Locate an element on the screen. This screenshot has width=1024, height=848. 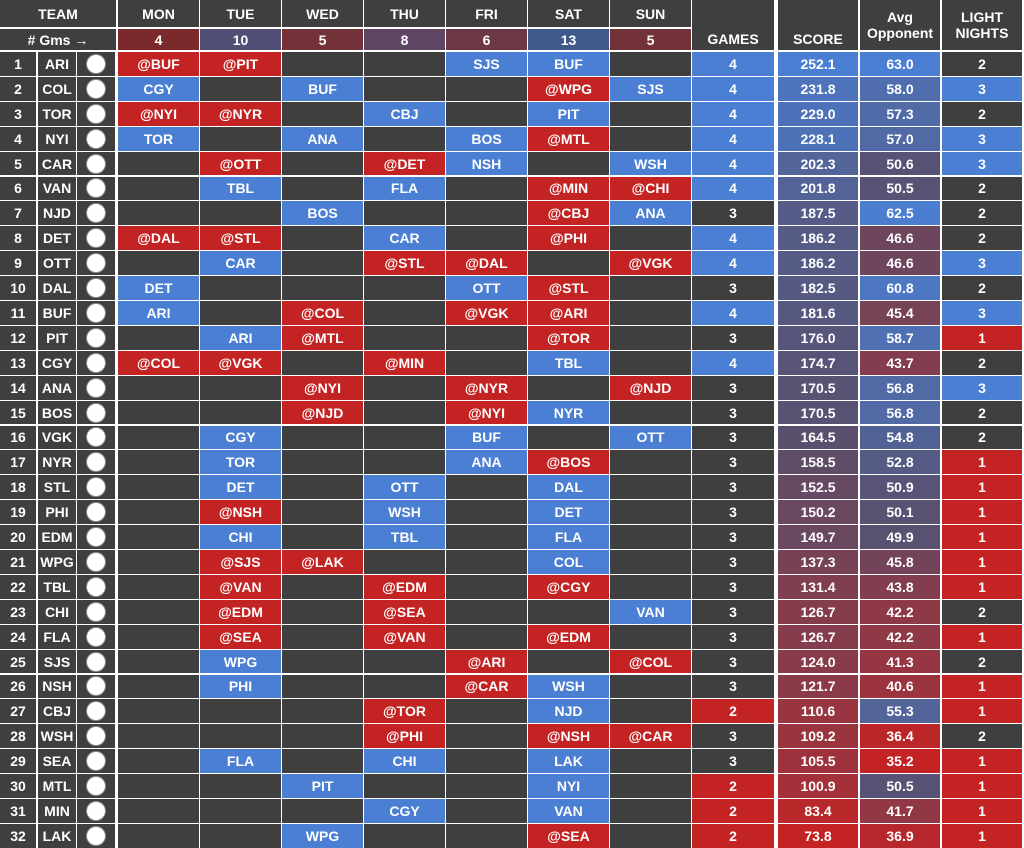
game-cell-tue: @SJS is located at coordinates (240, 562).